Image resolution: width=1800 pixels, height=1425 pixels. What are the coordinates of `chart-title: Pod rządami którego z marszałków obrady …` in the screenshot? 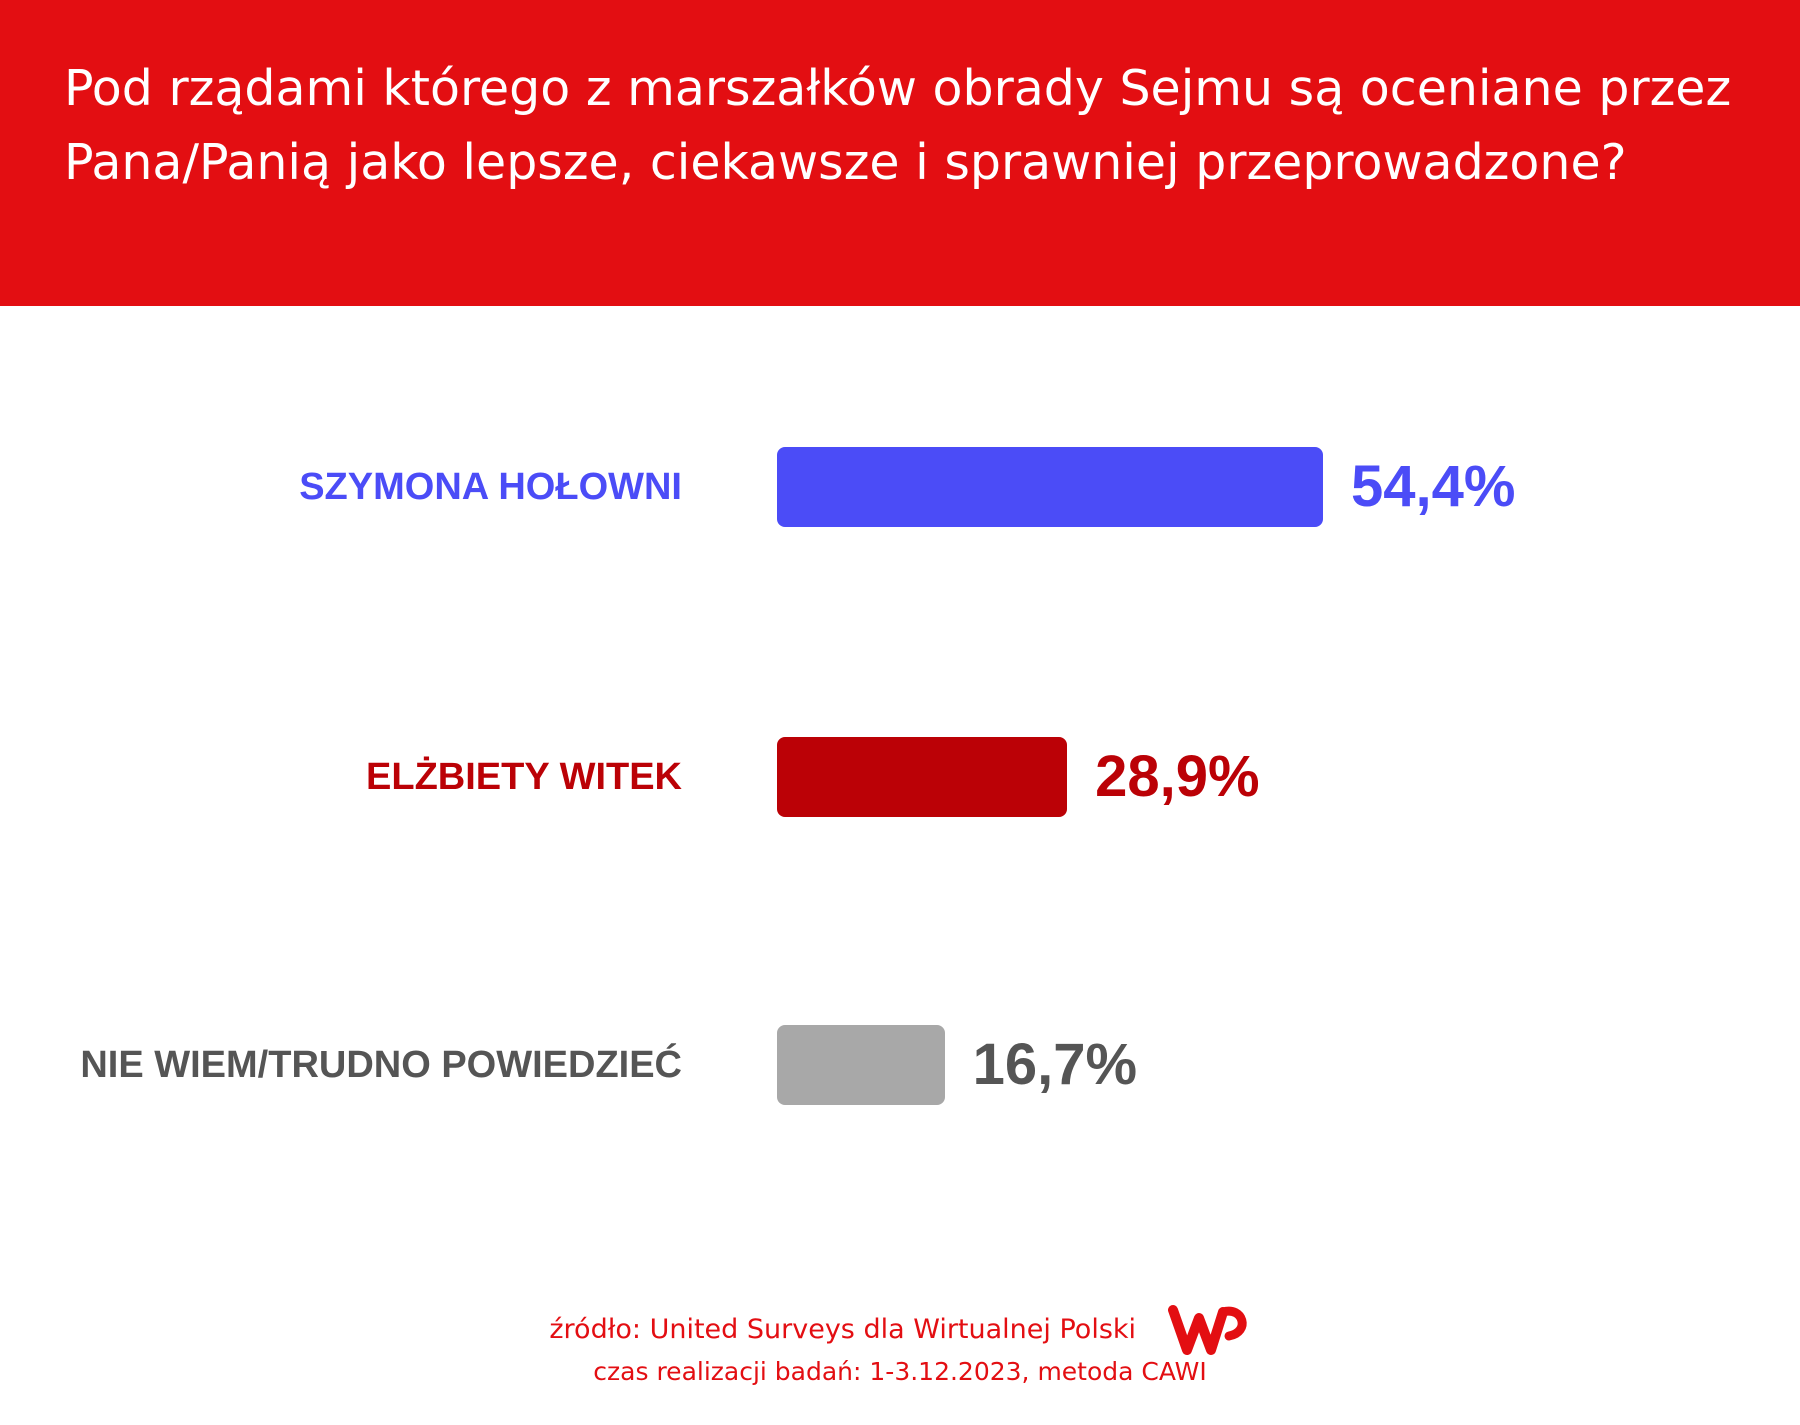 It's located at (898, 125).